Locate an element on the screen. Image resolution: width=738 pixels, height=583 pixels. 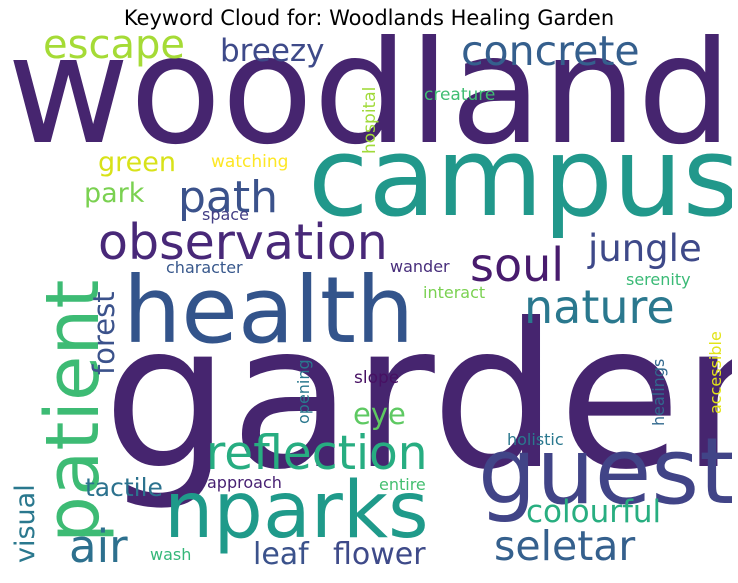
word-approach: approach is located at coordinates (244, 482).